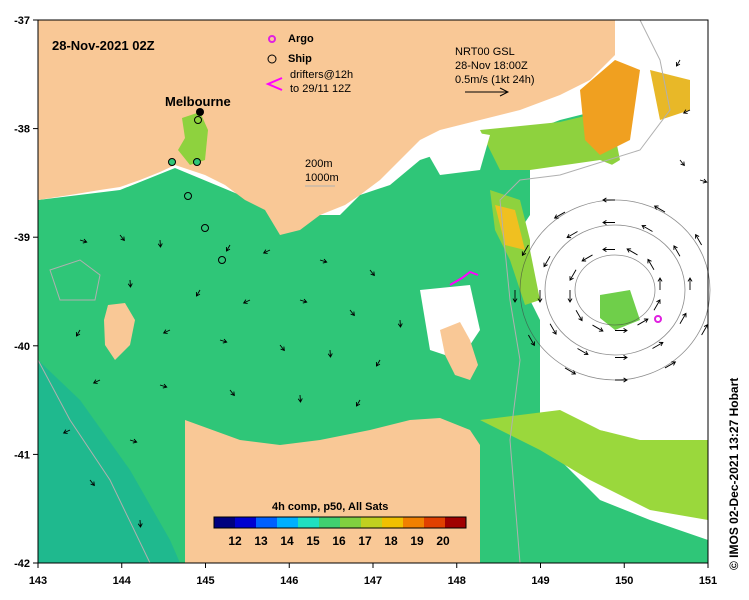 The height and width of the screenshot is (600, 749). What do you see at coordinates (197, 190) in the screenshot?
I see `ship-markers` at bounding box center [197, 190].